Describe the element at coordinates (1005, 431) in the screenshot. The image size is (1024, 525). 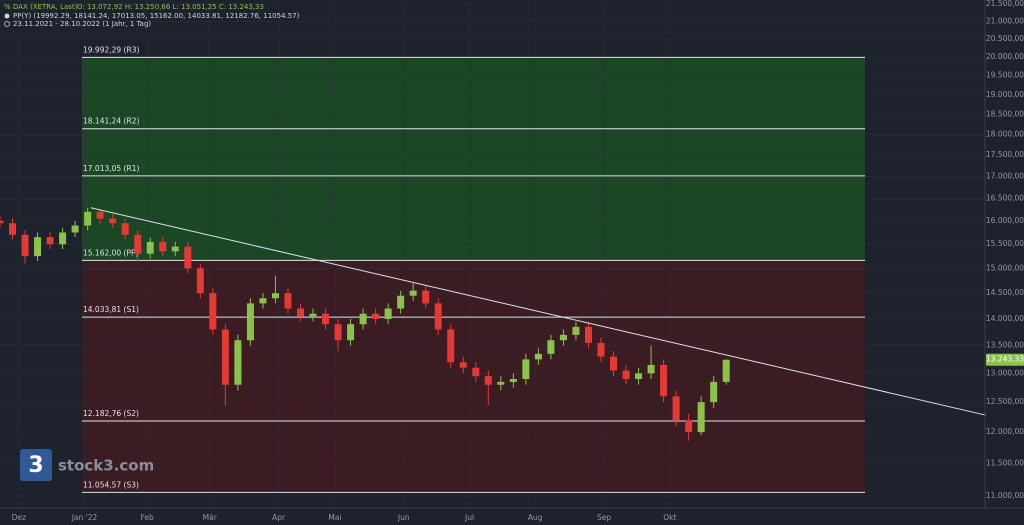
I see `y-tick-label: 12.000,00` at that location.